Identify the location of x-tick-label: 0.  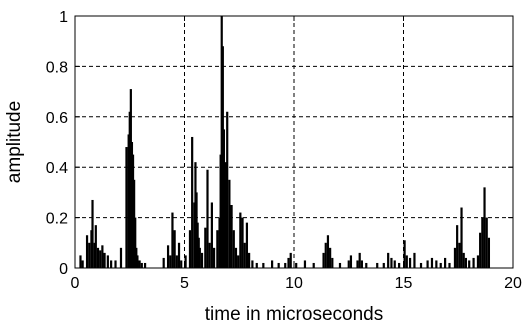
(75, 283).